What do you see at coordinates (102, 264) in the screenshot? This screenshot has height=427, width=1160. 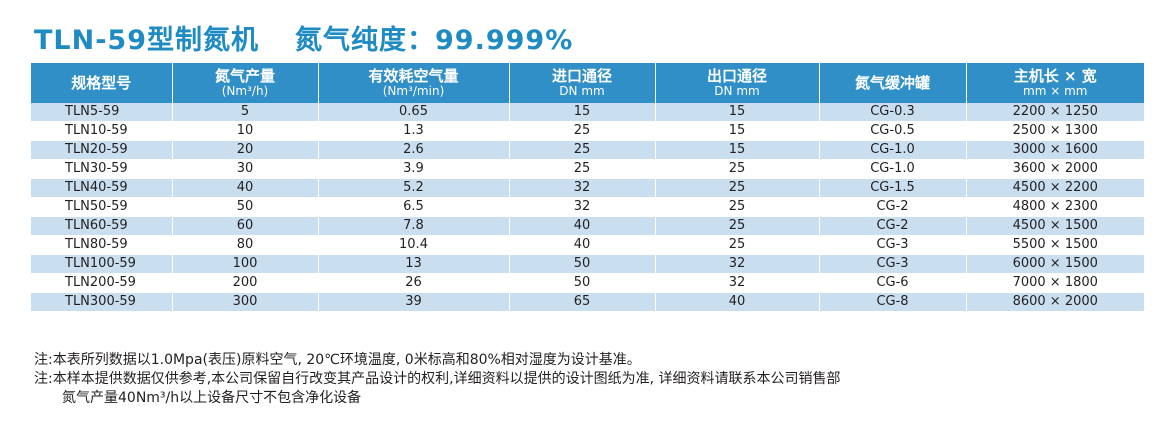 I see `table-cell: TLN100-59` at bounding box center [102, 264].